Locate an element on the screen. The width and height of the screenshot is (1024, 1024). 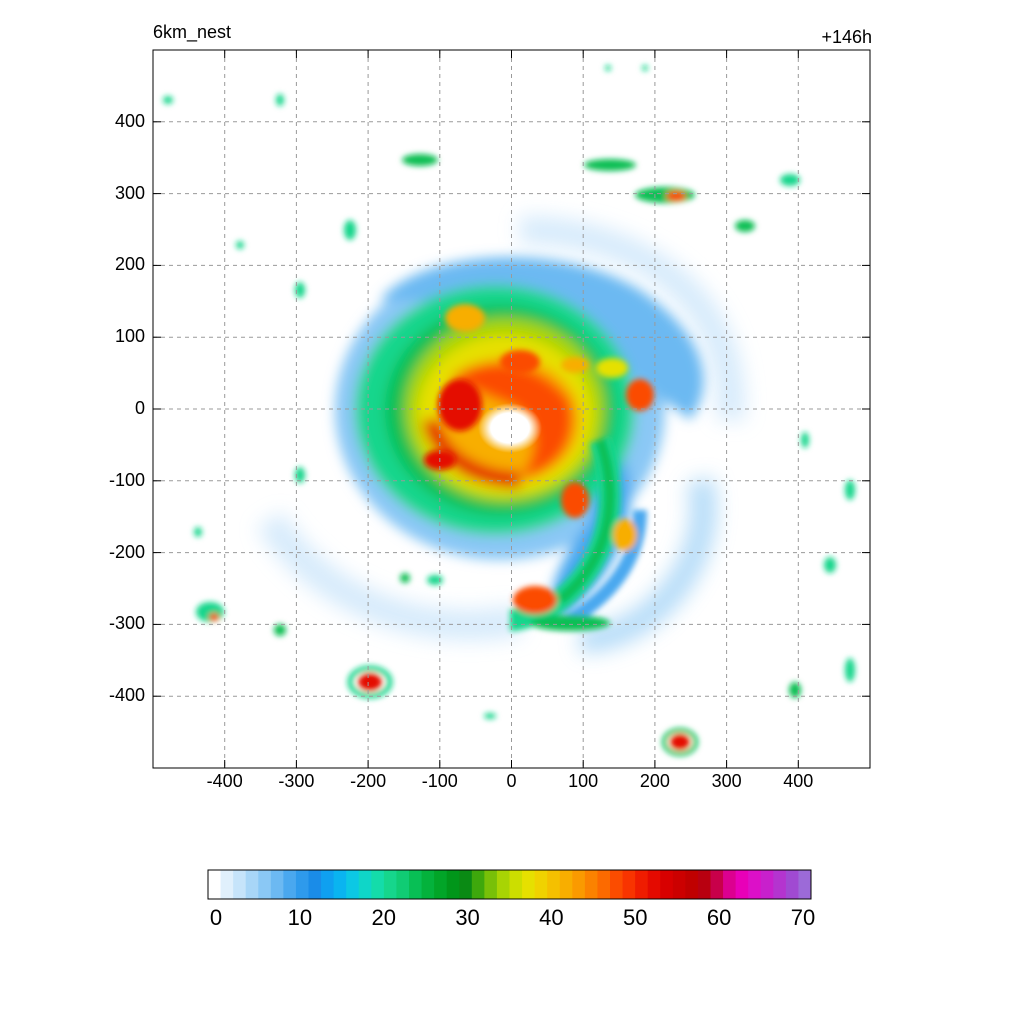
colorbar-label-7: 70 is located at coordinates (803, 917).